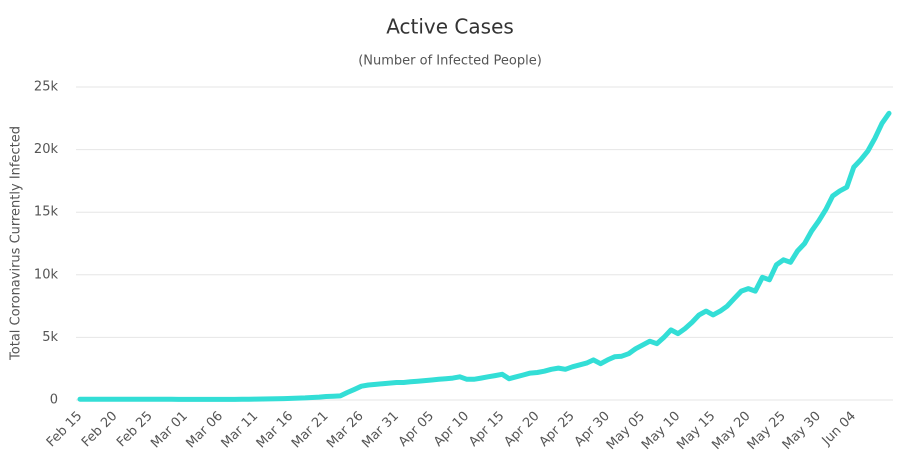 This screenshot has width=900, height=473. What do you see at coordinates (626, 431) in the screenshot?
I see `x-tick-label: May 05` at bounding box center [626, 431].